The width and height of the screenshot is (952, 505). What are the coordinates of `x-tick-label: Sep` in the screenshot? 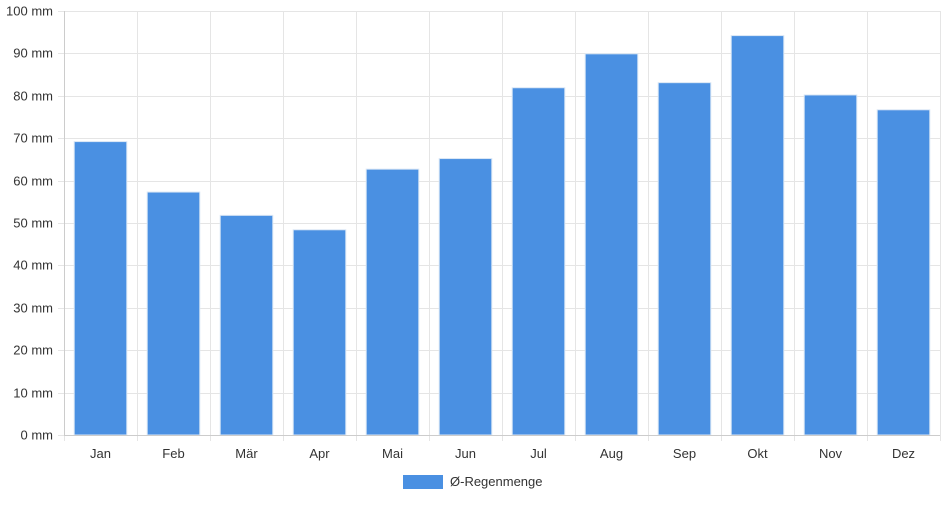 It's located at (684, 453).